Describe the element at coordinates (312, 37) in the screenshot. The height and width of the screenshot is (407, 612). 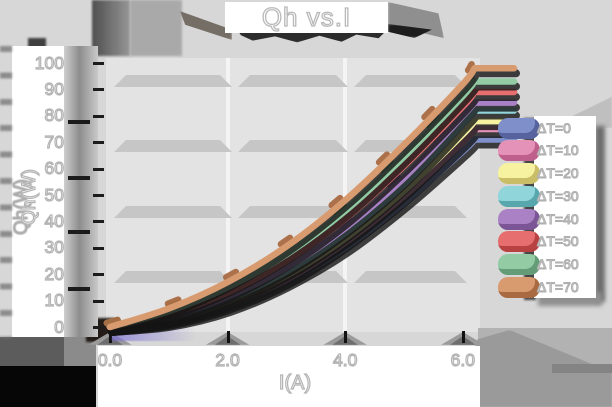
I see `title-text-shadow` at that location.